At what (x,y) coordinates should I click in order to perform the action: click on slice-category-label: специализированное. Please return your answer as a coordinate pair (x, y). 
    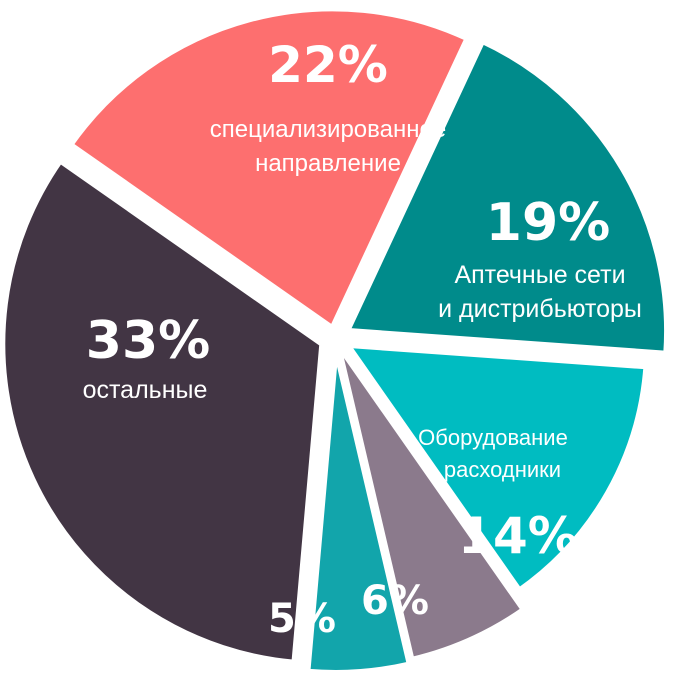
    Looking at the image, I should click on (328, 129).